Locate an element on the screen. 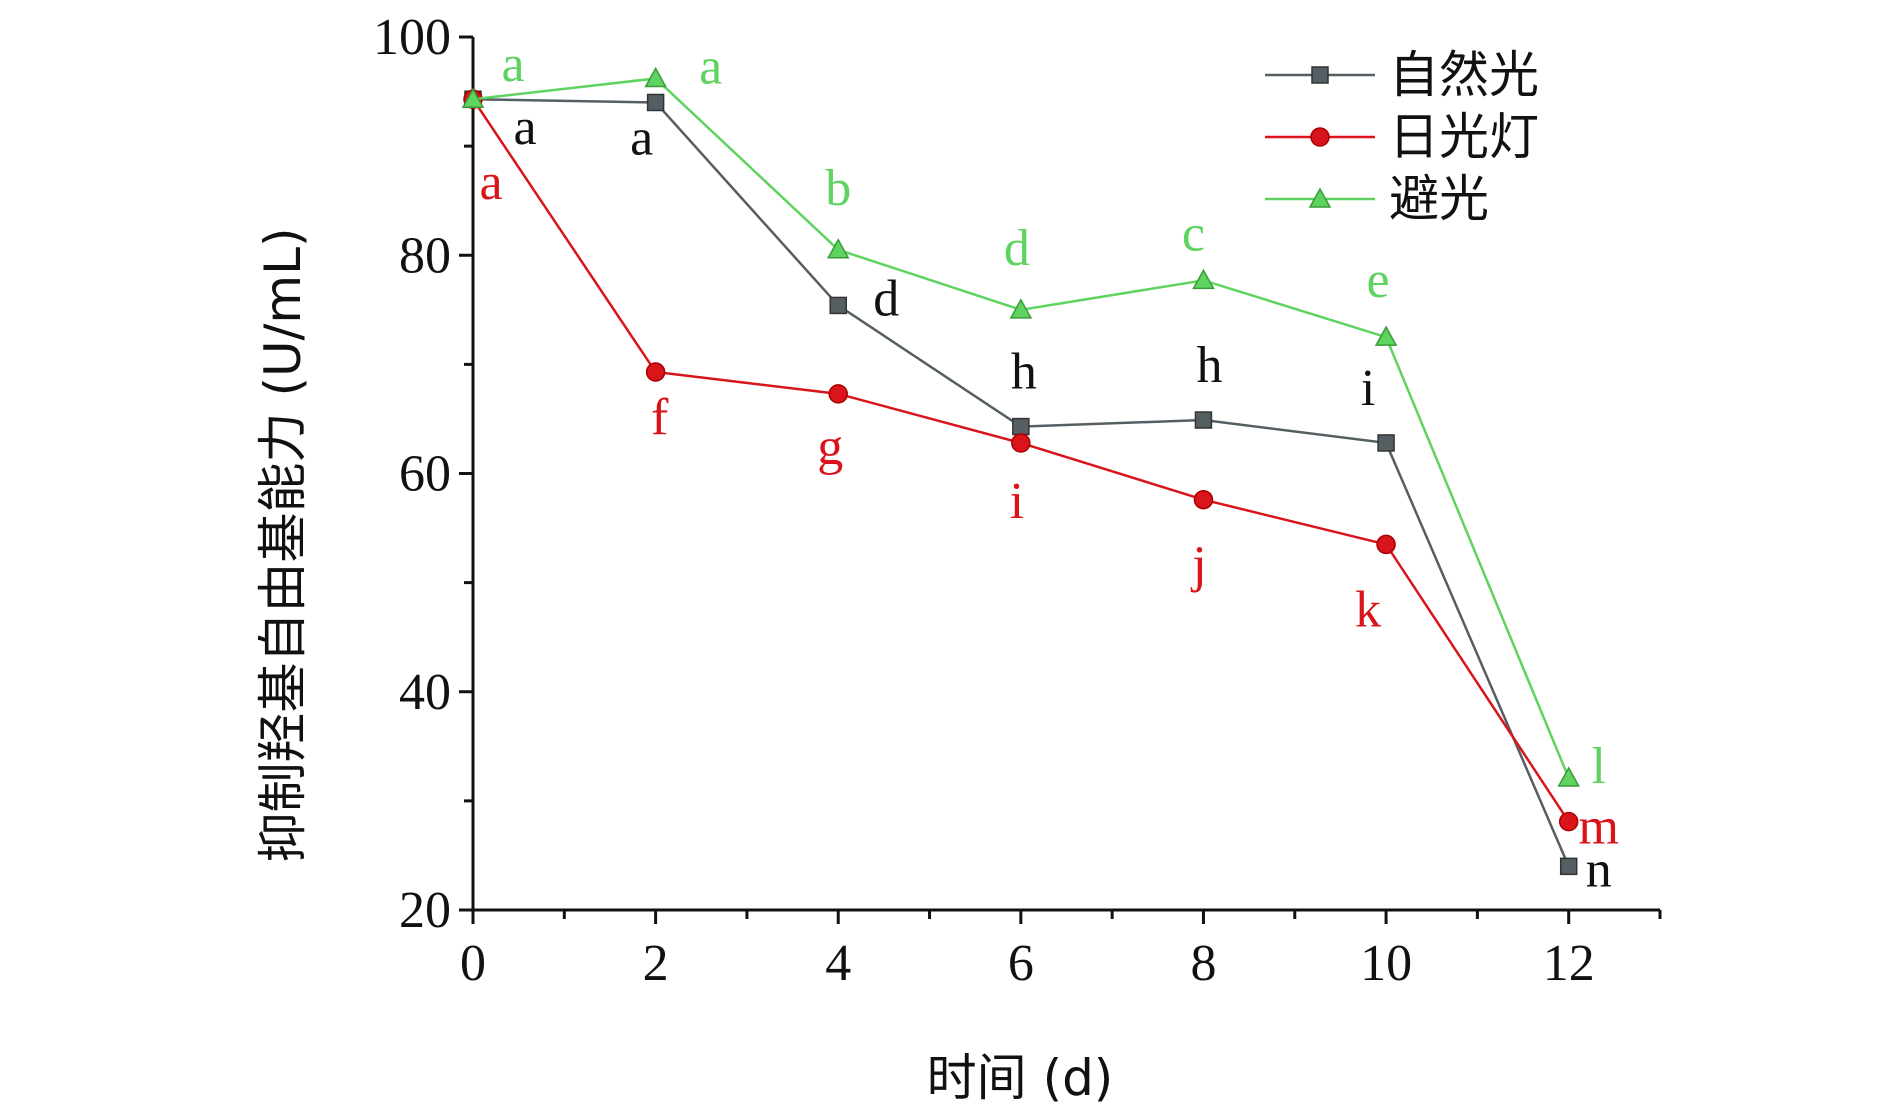 The width and height of the screenshot is (1890, 1113). y-tick-label: 100 is located at coordinates (412, 37).